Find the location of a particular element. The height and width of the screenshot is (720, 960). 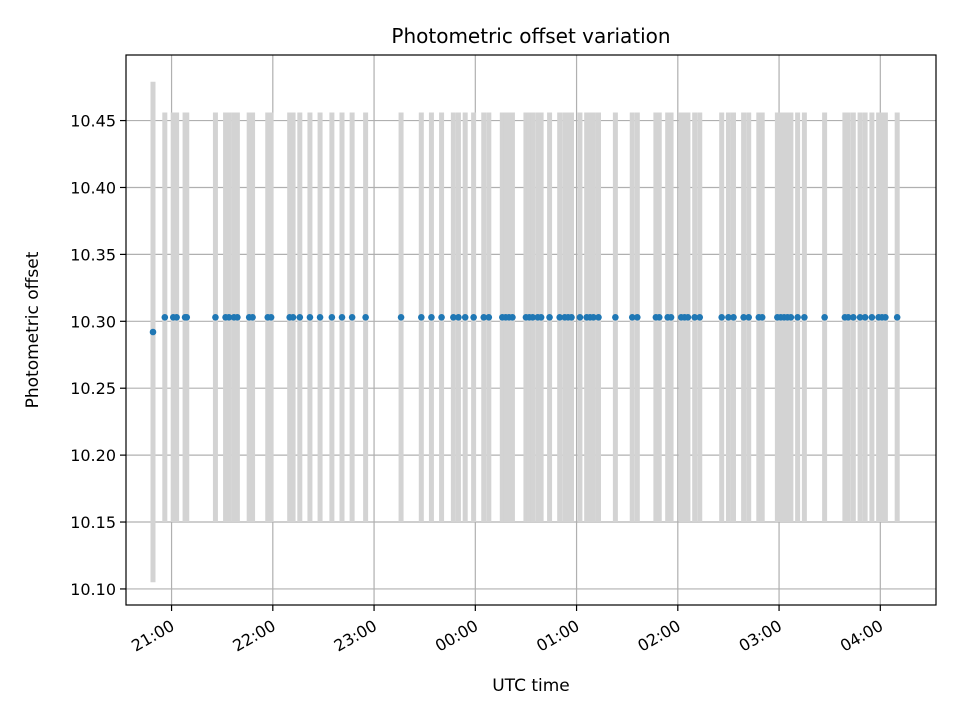

x-ticks: 21:00 22:00 23:00 00:00 01:00 02:00 03:00 04:00 is located at coordinates (507, 630).